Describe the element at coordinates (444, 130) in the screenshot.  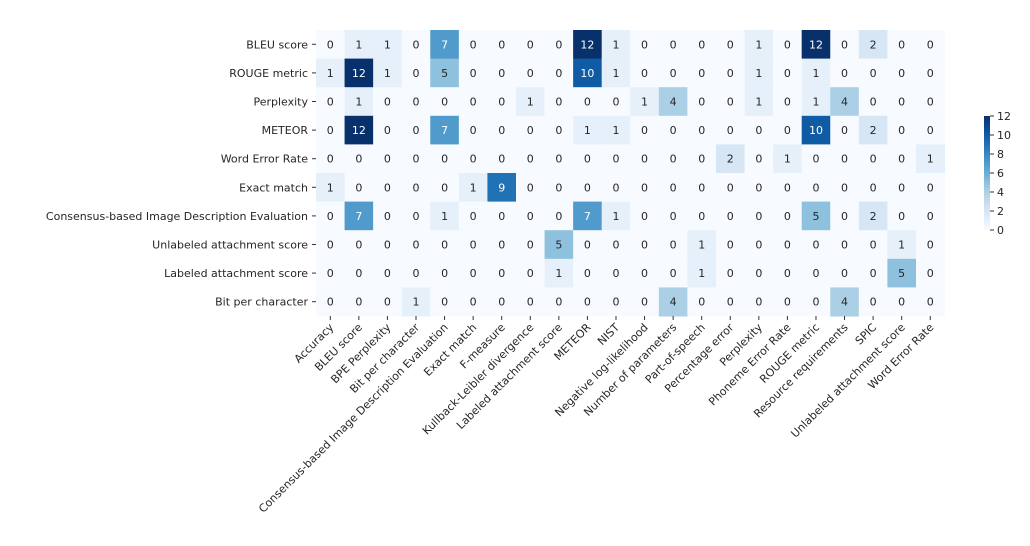
I see `cell-value-label: 7` at that location.